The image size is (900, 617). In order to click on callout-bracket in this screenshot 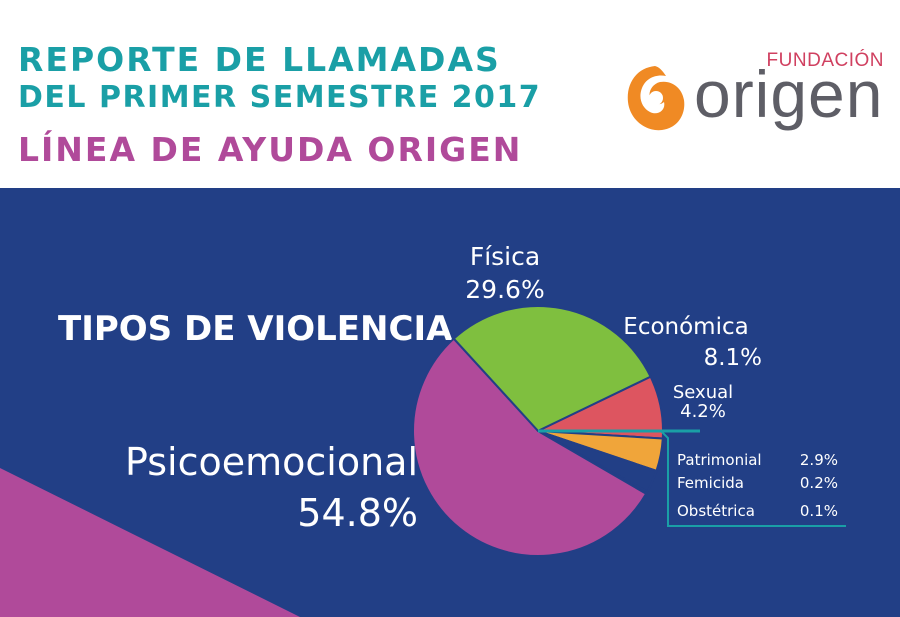, I will do `click(753, 478)`.